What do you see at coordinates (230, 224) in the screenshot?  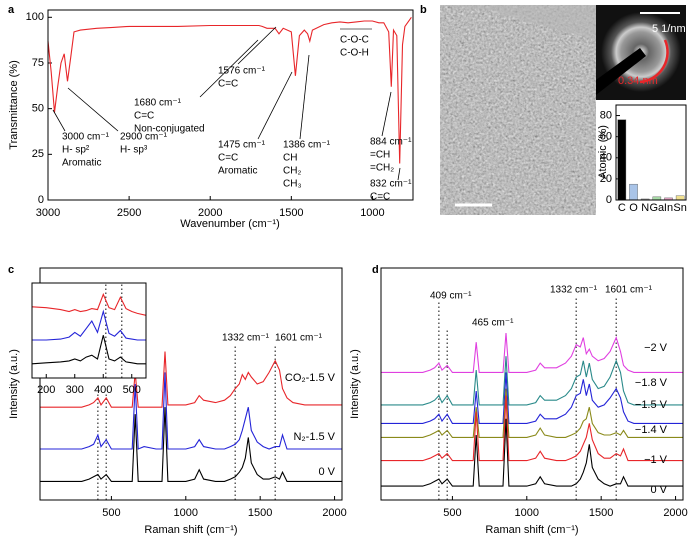 I see `x-axis-label: Wavenumber (cm⁻¹)` at bounding box center [230, 224].